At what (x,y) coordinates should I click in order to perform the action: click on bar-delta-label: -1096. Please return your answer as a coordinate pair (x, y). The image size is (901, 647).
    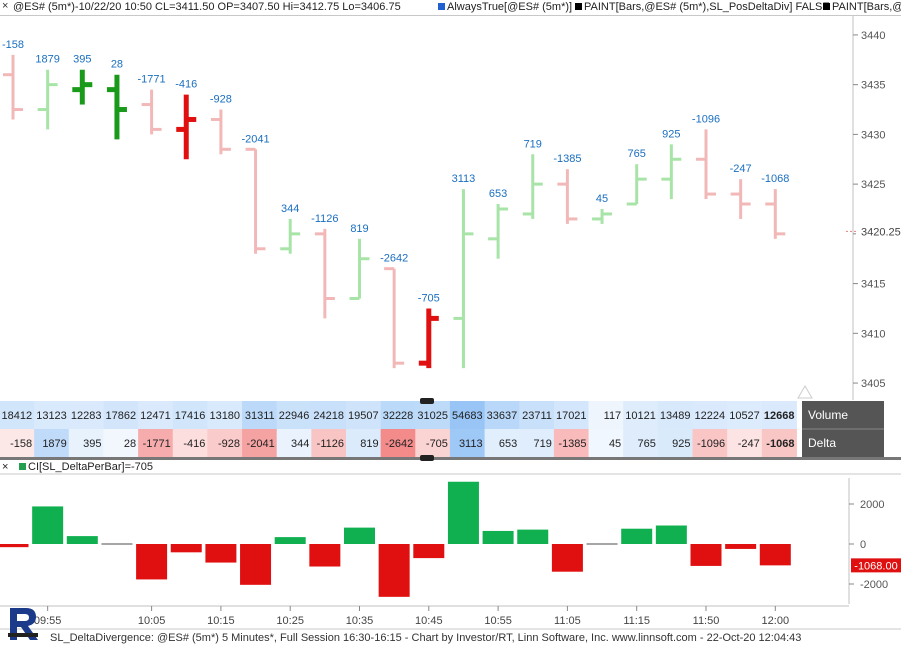
    Looking at the image, I should click on (706, 119).